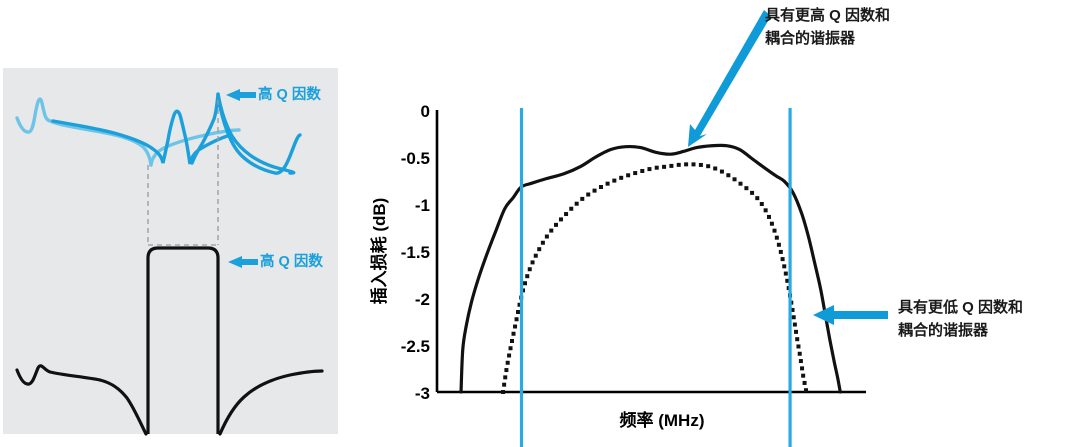 This screenshot has height=447, width=1080. Describe the element at coordinates (379, 251) in the screenshot. I see `y-axis-title: 插入损耗 (dB)` at that location.